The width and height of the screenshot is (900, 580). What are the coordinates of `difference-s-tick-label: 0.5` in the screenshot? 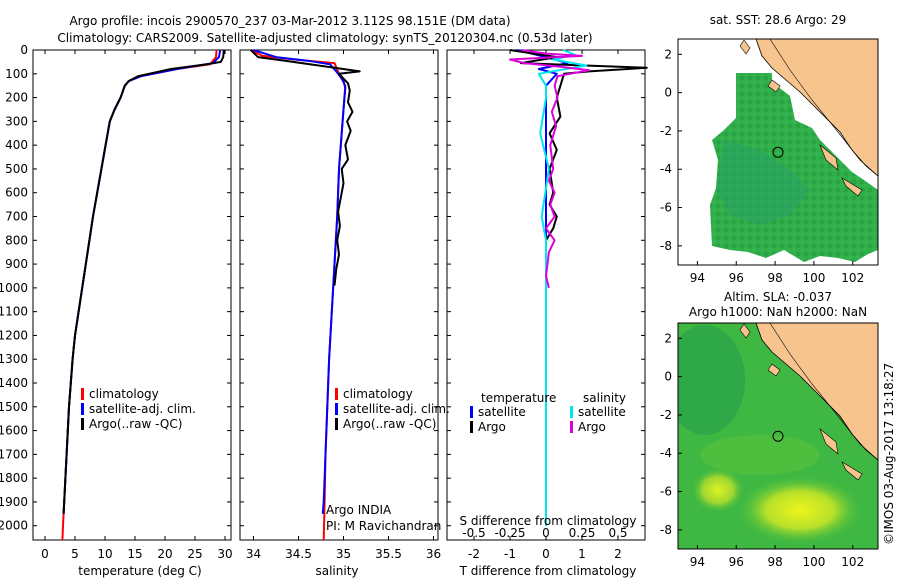 It's located at (617, 533).